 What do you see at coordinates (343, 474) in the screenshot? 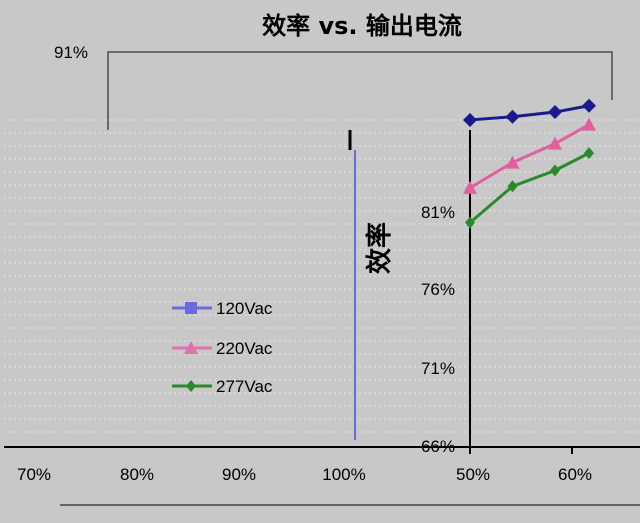
I see `x-tick-label: 100%` at bounding box center [343, 474].